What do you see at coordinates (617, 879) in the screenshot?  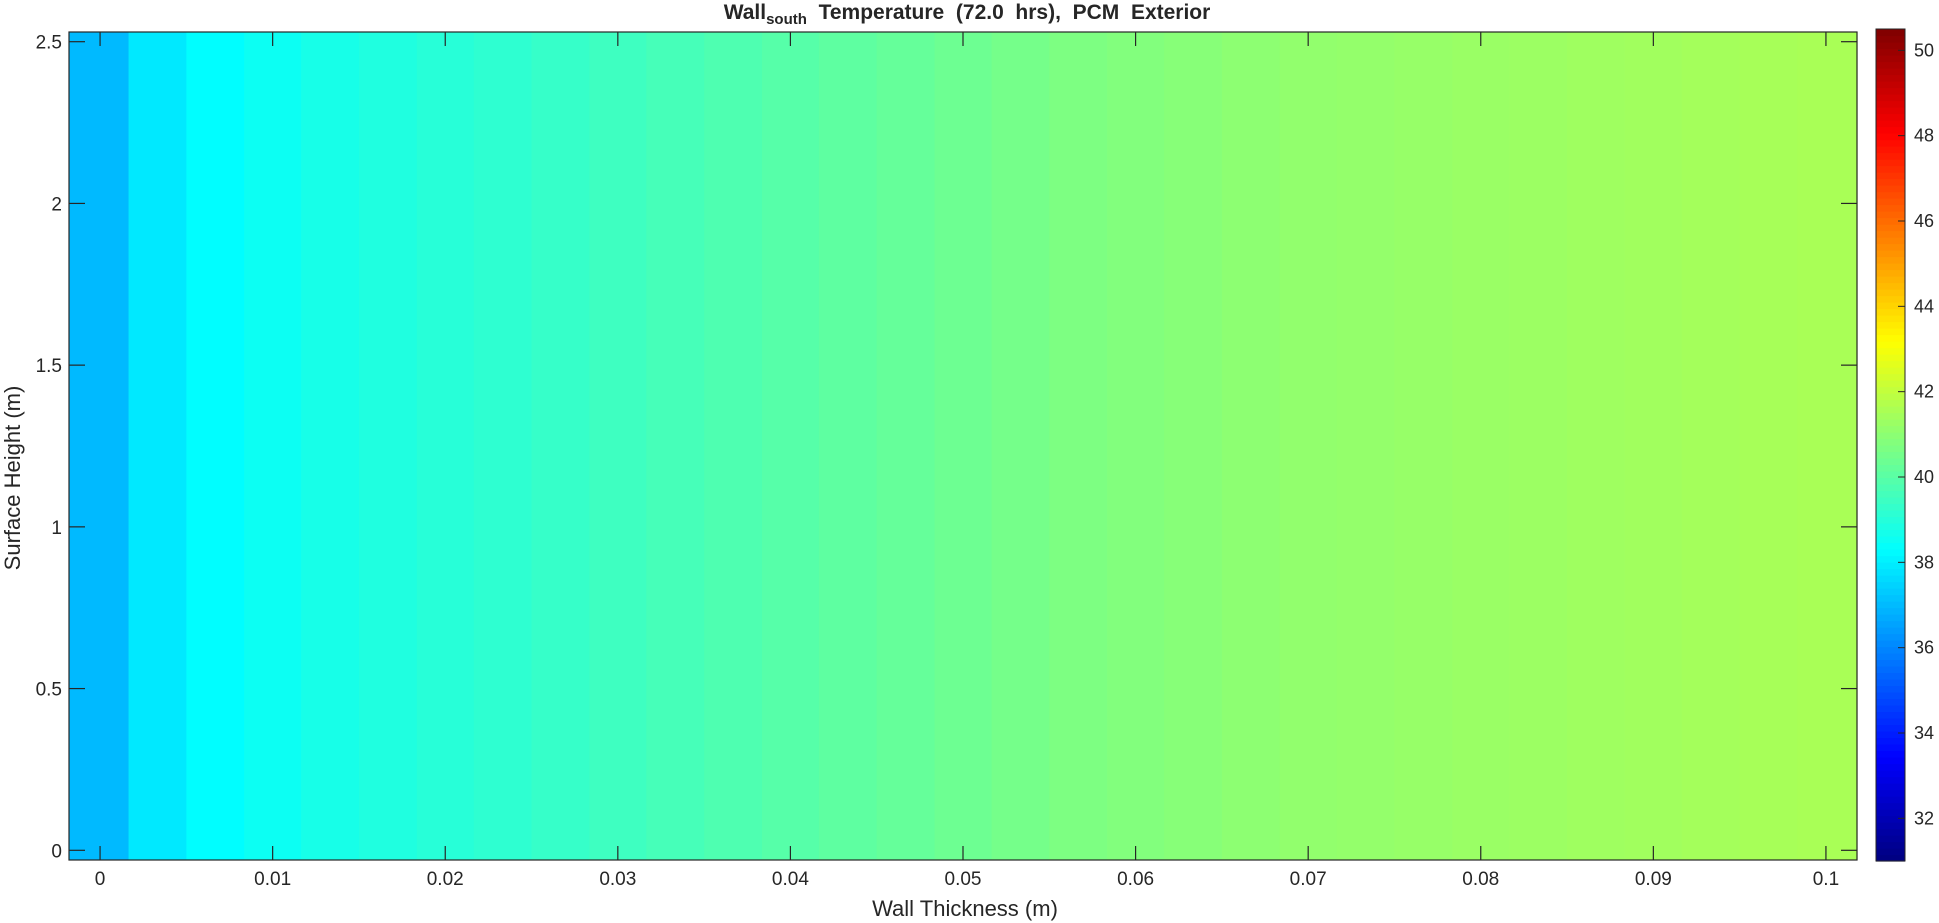 I see `x-tick-label: 0.03` at bounding box center [617, 879].